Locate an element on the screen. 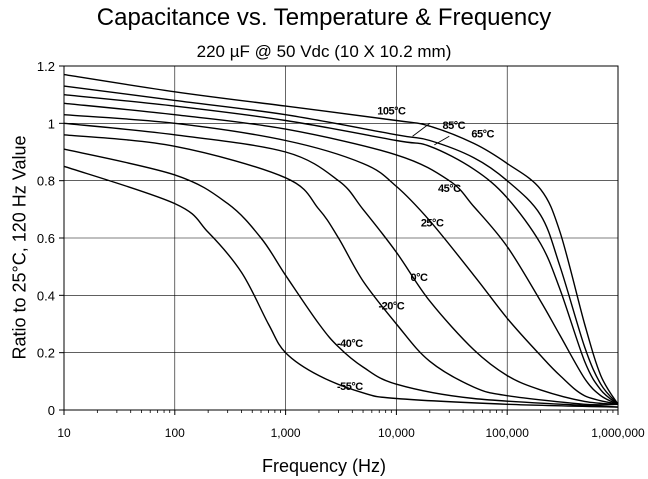 The height and width of the screenshot is (479, 648). curve-label: -55°C is located at coordinates (350, 387).